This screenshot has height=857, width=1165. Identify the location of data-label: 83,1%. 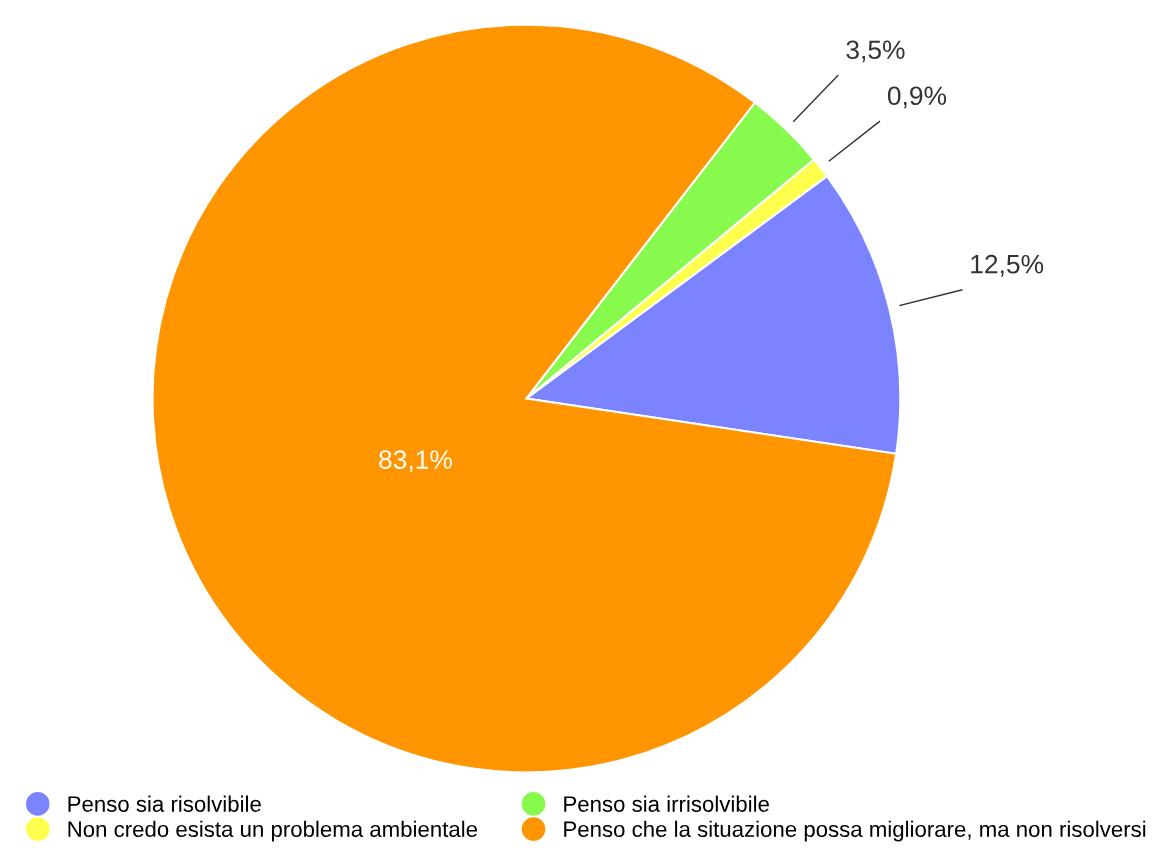
(415, 461).